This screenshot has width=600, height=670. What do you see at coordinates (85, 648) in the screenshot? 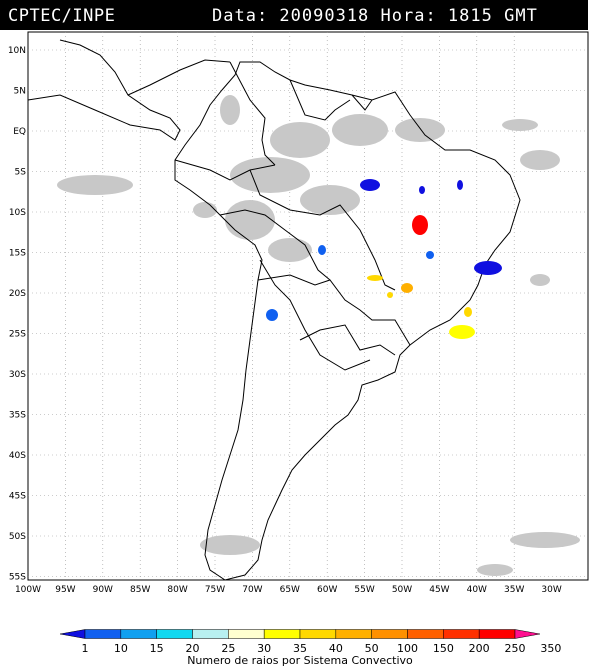
I see `colorbar-tick-label: 1` at bounding box center [85, 648].